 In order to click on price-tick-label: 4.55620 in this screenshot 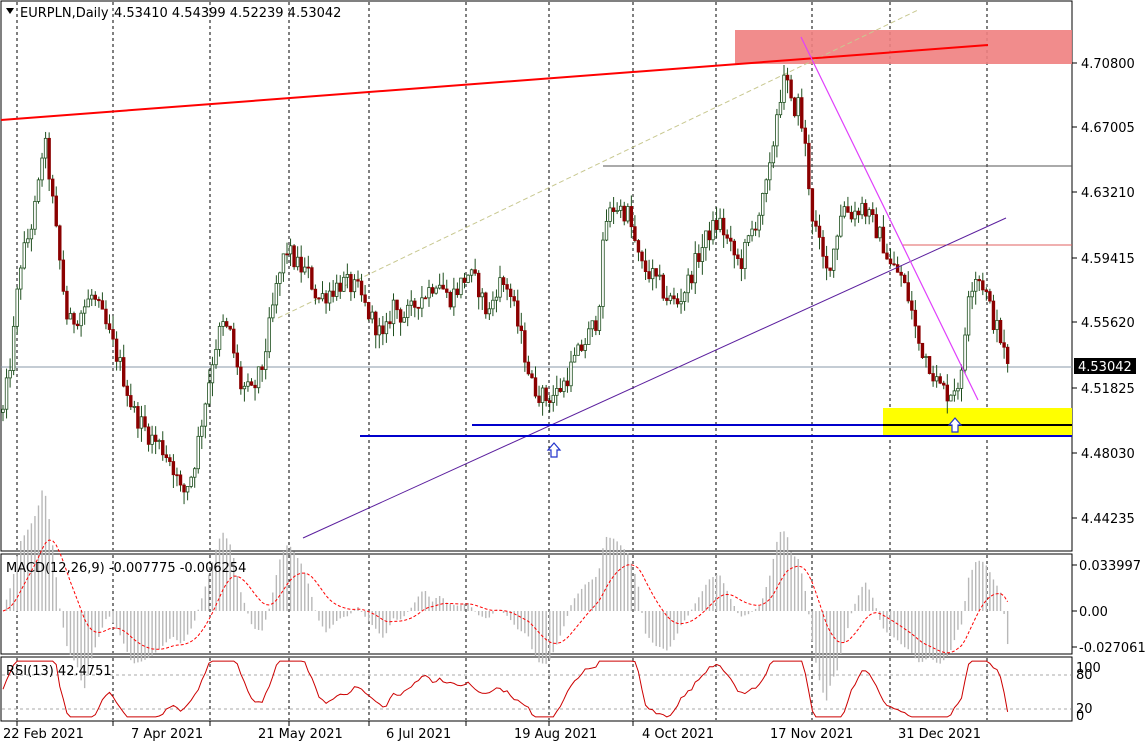, I will do `click(1108, 323)`.